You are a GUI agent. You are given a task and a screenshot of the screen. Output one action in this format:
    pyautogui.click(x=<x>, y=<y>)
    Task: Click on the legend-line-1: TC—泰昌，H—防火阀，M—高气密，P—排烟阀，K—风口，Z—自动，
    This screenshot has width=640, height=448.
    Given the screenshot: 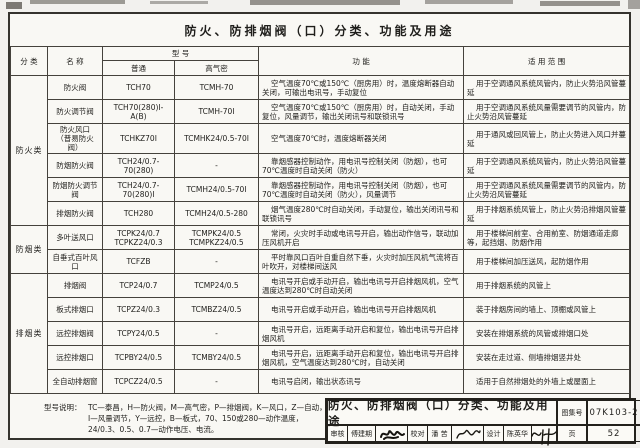 What is the action you would take?
    pyautogui.click(x=207, y=407)
    